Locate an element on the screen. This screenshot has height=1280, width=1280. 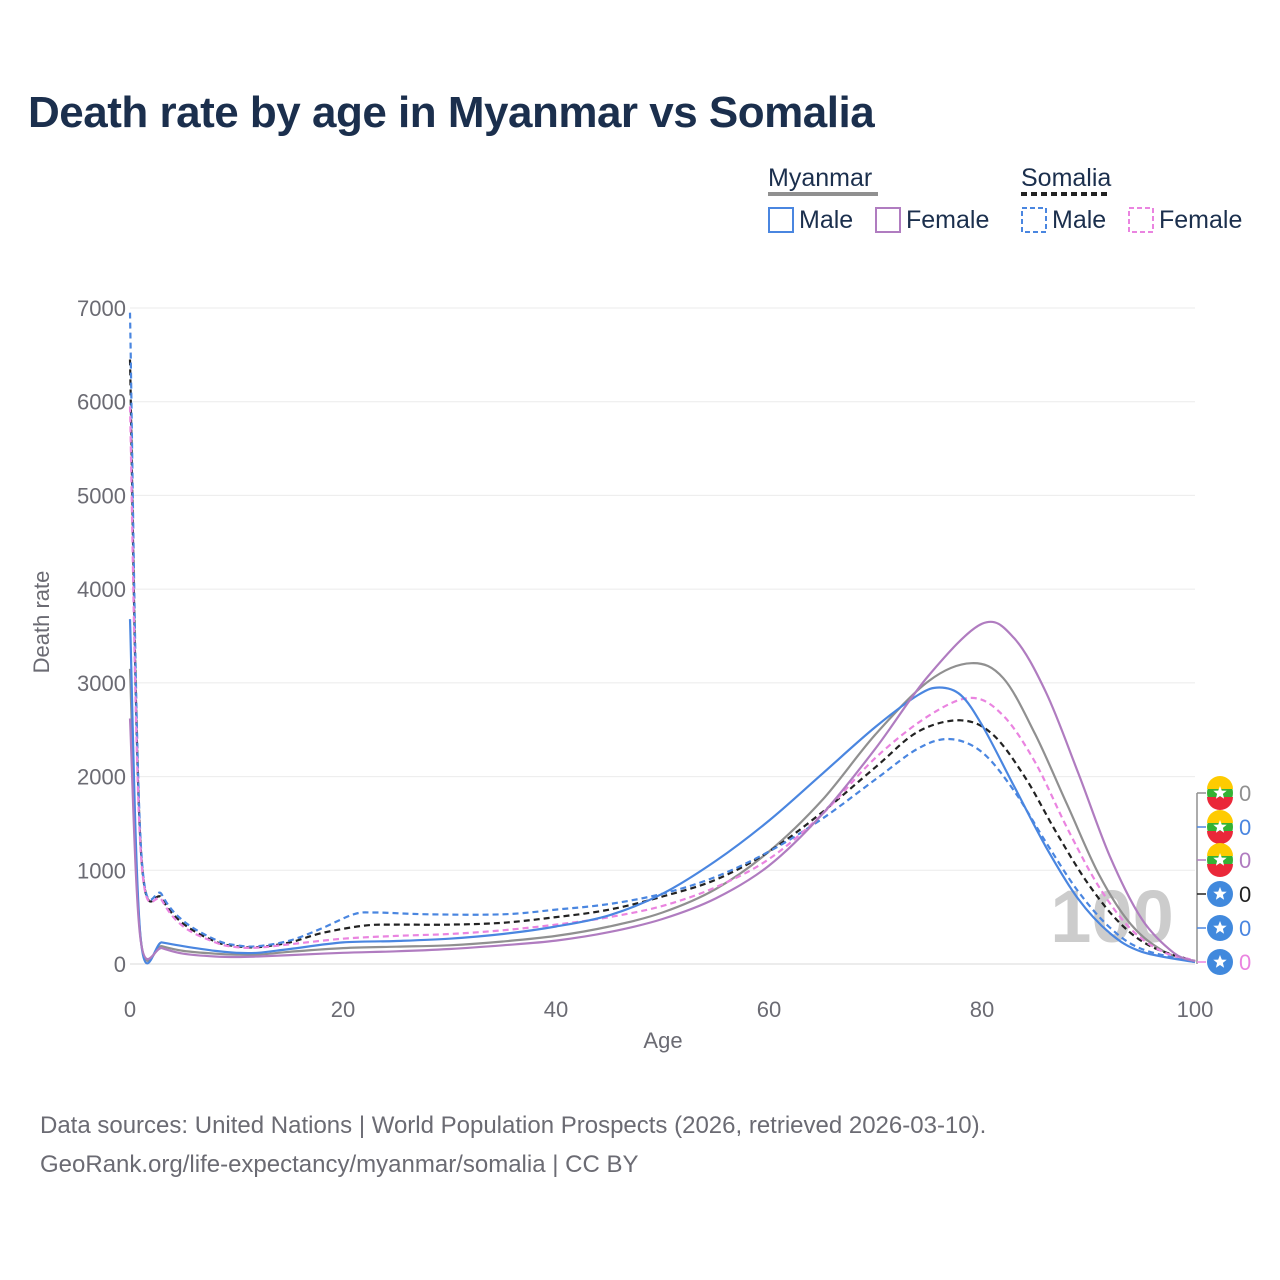
end-value-somalia-male: 0 is located at coordinates (1245, 928).